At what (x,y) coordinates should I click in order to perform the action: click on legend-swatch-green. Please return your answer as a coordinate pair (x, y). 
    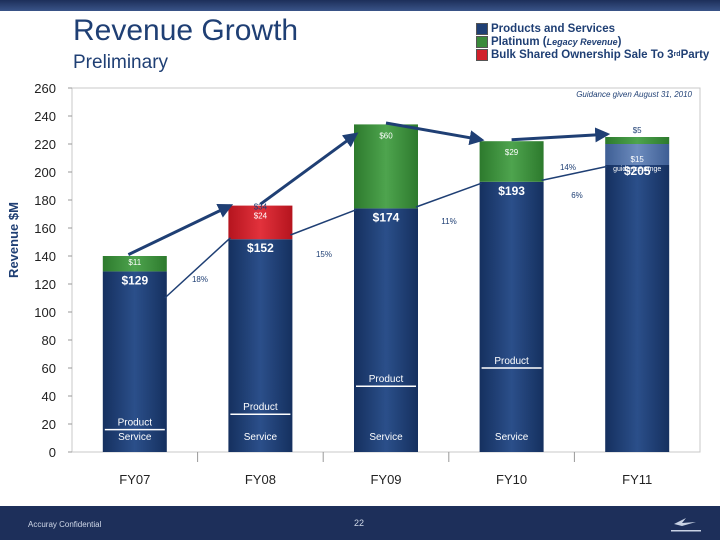
    Looking at the image, I should click on (482, 41).